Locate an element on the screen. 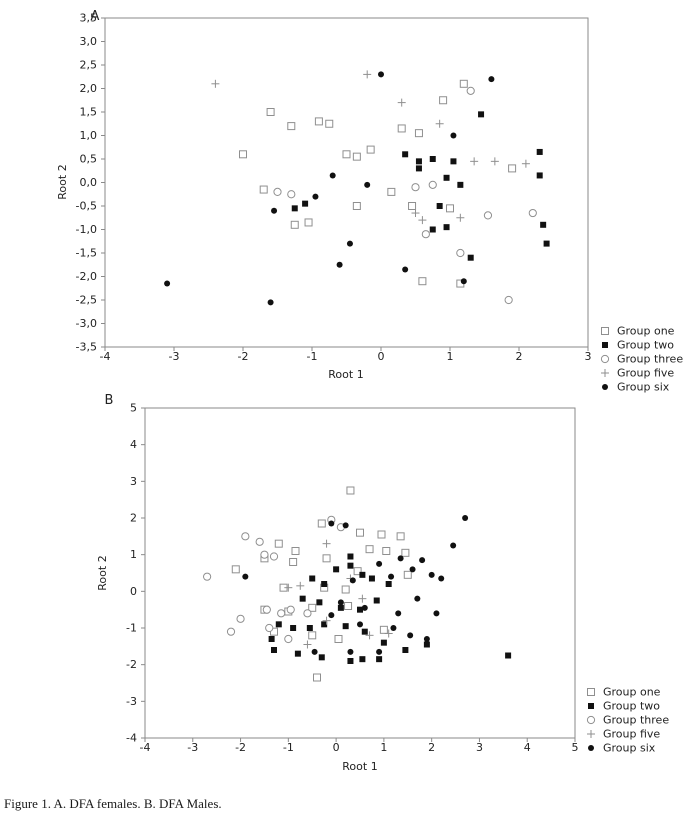 Image resolution: width=696 pixels, height=822 pixels. legend-label: Group six is located at coordinates (643, 387).